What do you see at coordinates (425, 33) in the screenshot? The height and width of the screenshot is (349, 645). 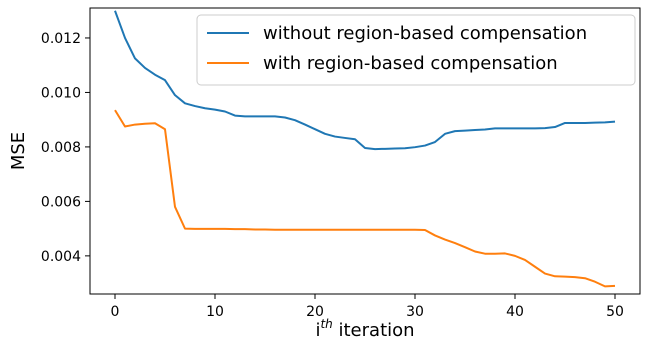 I see `legend-label: without region-based compensation` at bounding box center [425, 33].